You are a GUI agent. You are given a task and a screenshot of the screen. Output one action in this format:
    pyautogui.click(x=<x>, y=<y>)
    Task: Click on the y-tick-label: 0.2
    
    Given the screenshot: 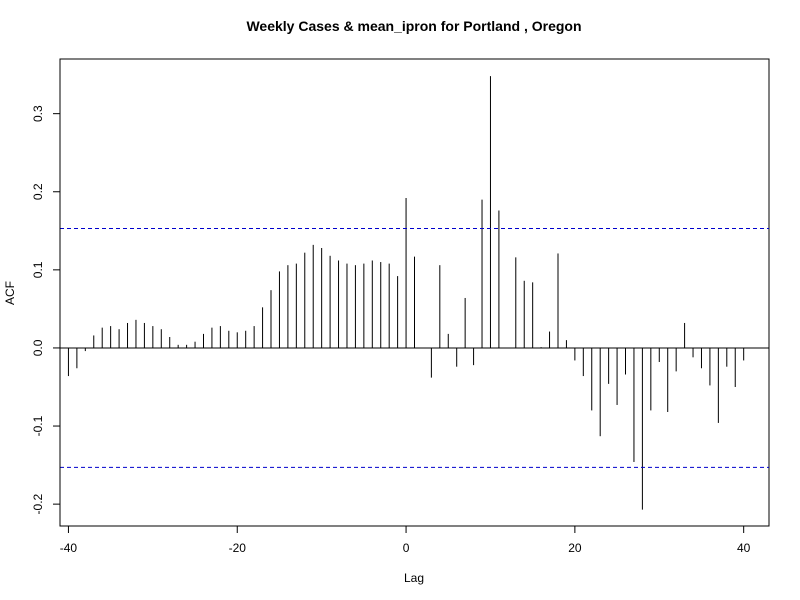 What is the action you would take?
    pyautogui.click(x=38, y=191)
    